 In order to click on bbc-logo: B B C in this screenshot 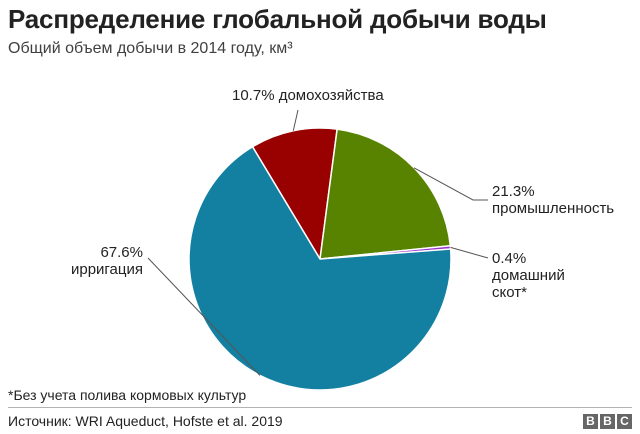, I will do `click(607, 421)`.